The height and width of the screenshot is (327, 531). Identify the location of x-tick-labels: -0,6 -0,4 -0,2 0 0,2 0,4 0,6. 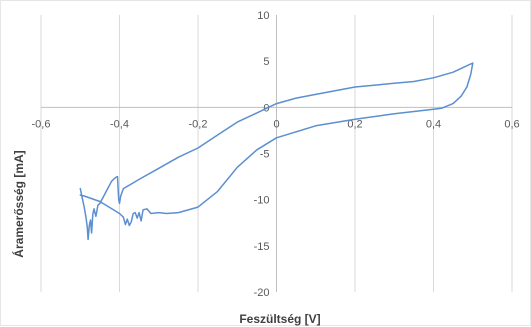
(276, 124).